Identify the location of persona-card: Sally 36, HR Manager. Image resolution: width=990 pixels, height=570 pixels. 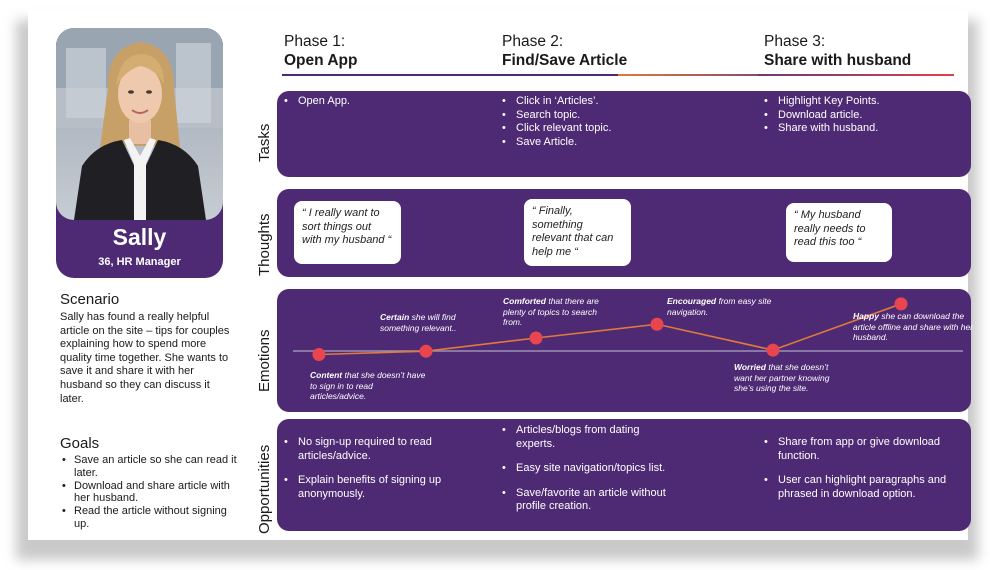
(139, 153).